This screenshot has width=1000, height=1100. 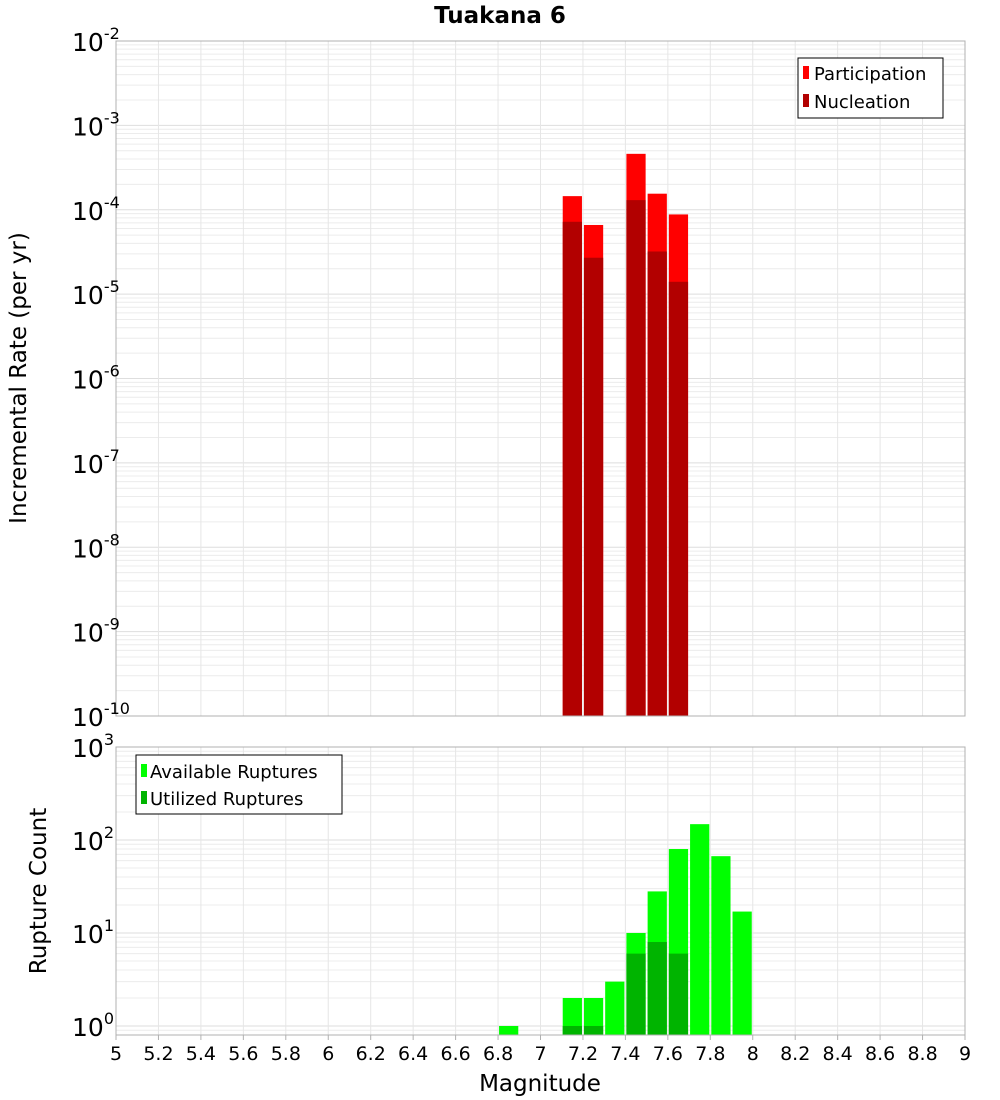 I want to click on rate-legend-box, so click(x=870, y=88).